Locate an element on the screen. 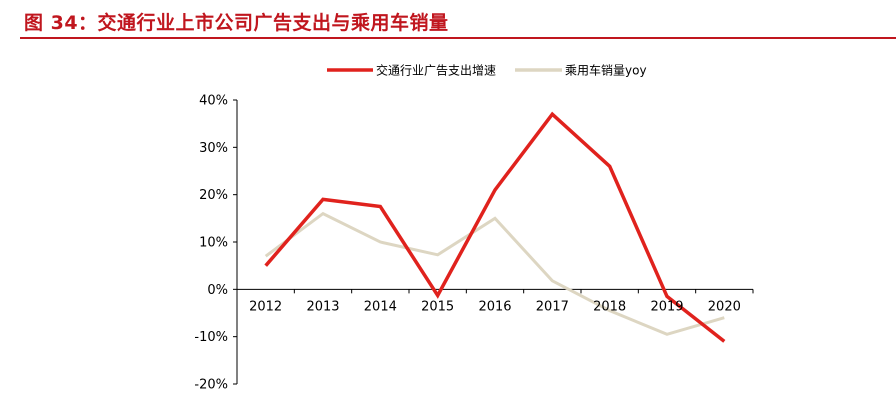 Image resolution: width=896 pixels, height=400 pixels. legend-label-1: 交通行业广告支出增速 is located at coordinates (436, 70).